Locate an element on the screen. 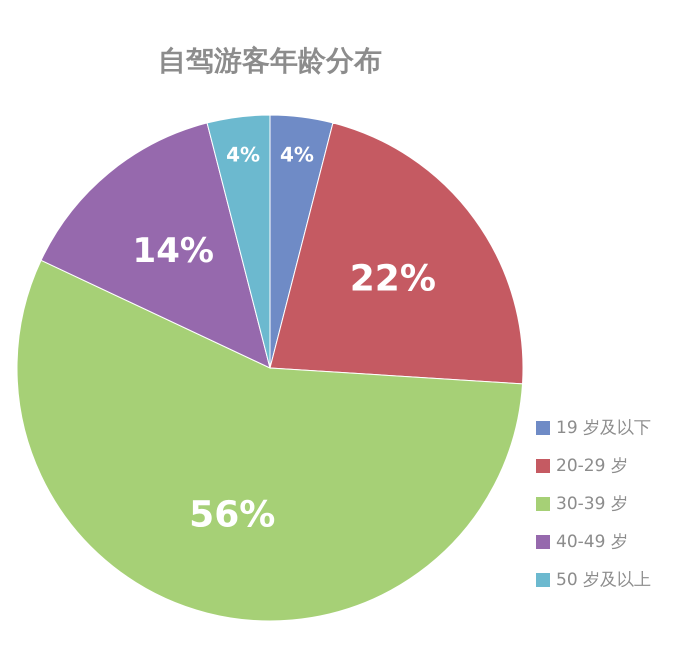 This screenshot has width=680, height=662. chart-title: 自驾游客年龄分布 is located at coordinates (270, 60).